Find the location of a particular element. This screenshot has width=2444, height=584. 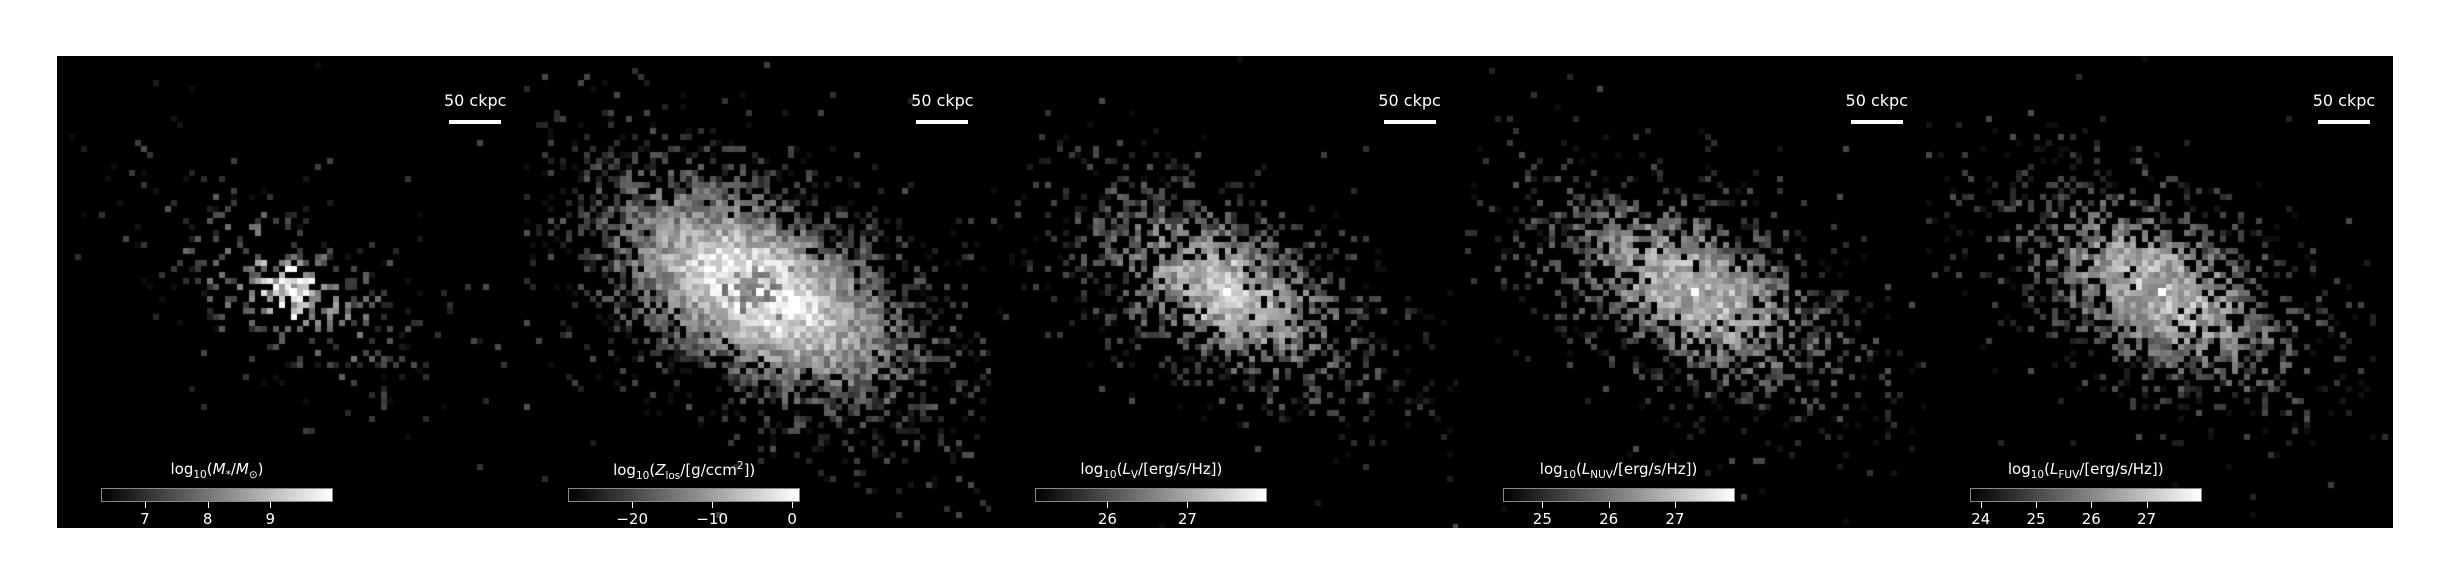

colorbar-tick-label: 9 is located at coordinates (271, 519).